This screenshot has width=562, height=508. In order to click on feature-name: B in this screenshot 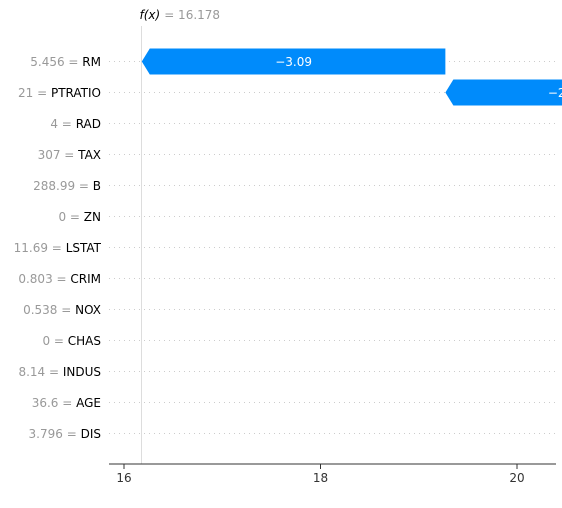, I will do `click(97, 186)`.